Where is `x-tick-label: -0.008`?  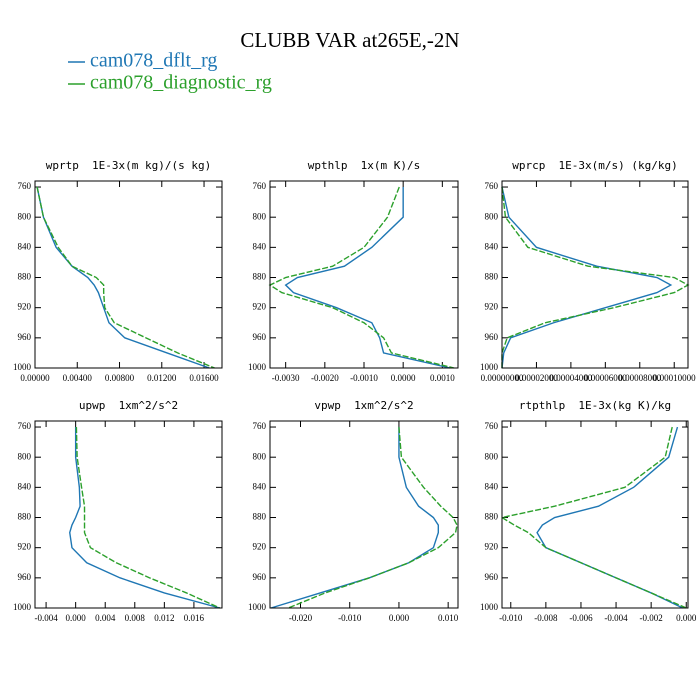 x-tick-label: -0.008 is located at coordinates (546, 618).